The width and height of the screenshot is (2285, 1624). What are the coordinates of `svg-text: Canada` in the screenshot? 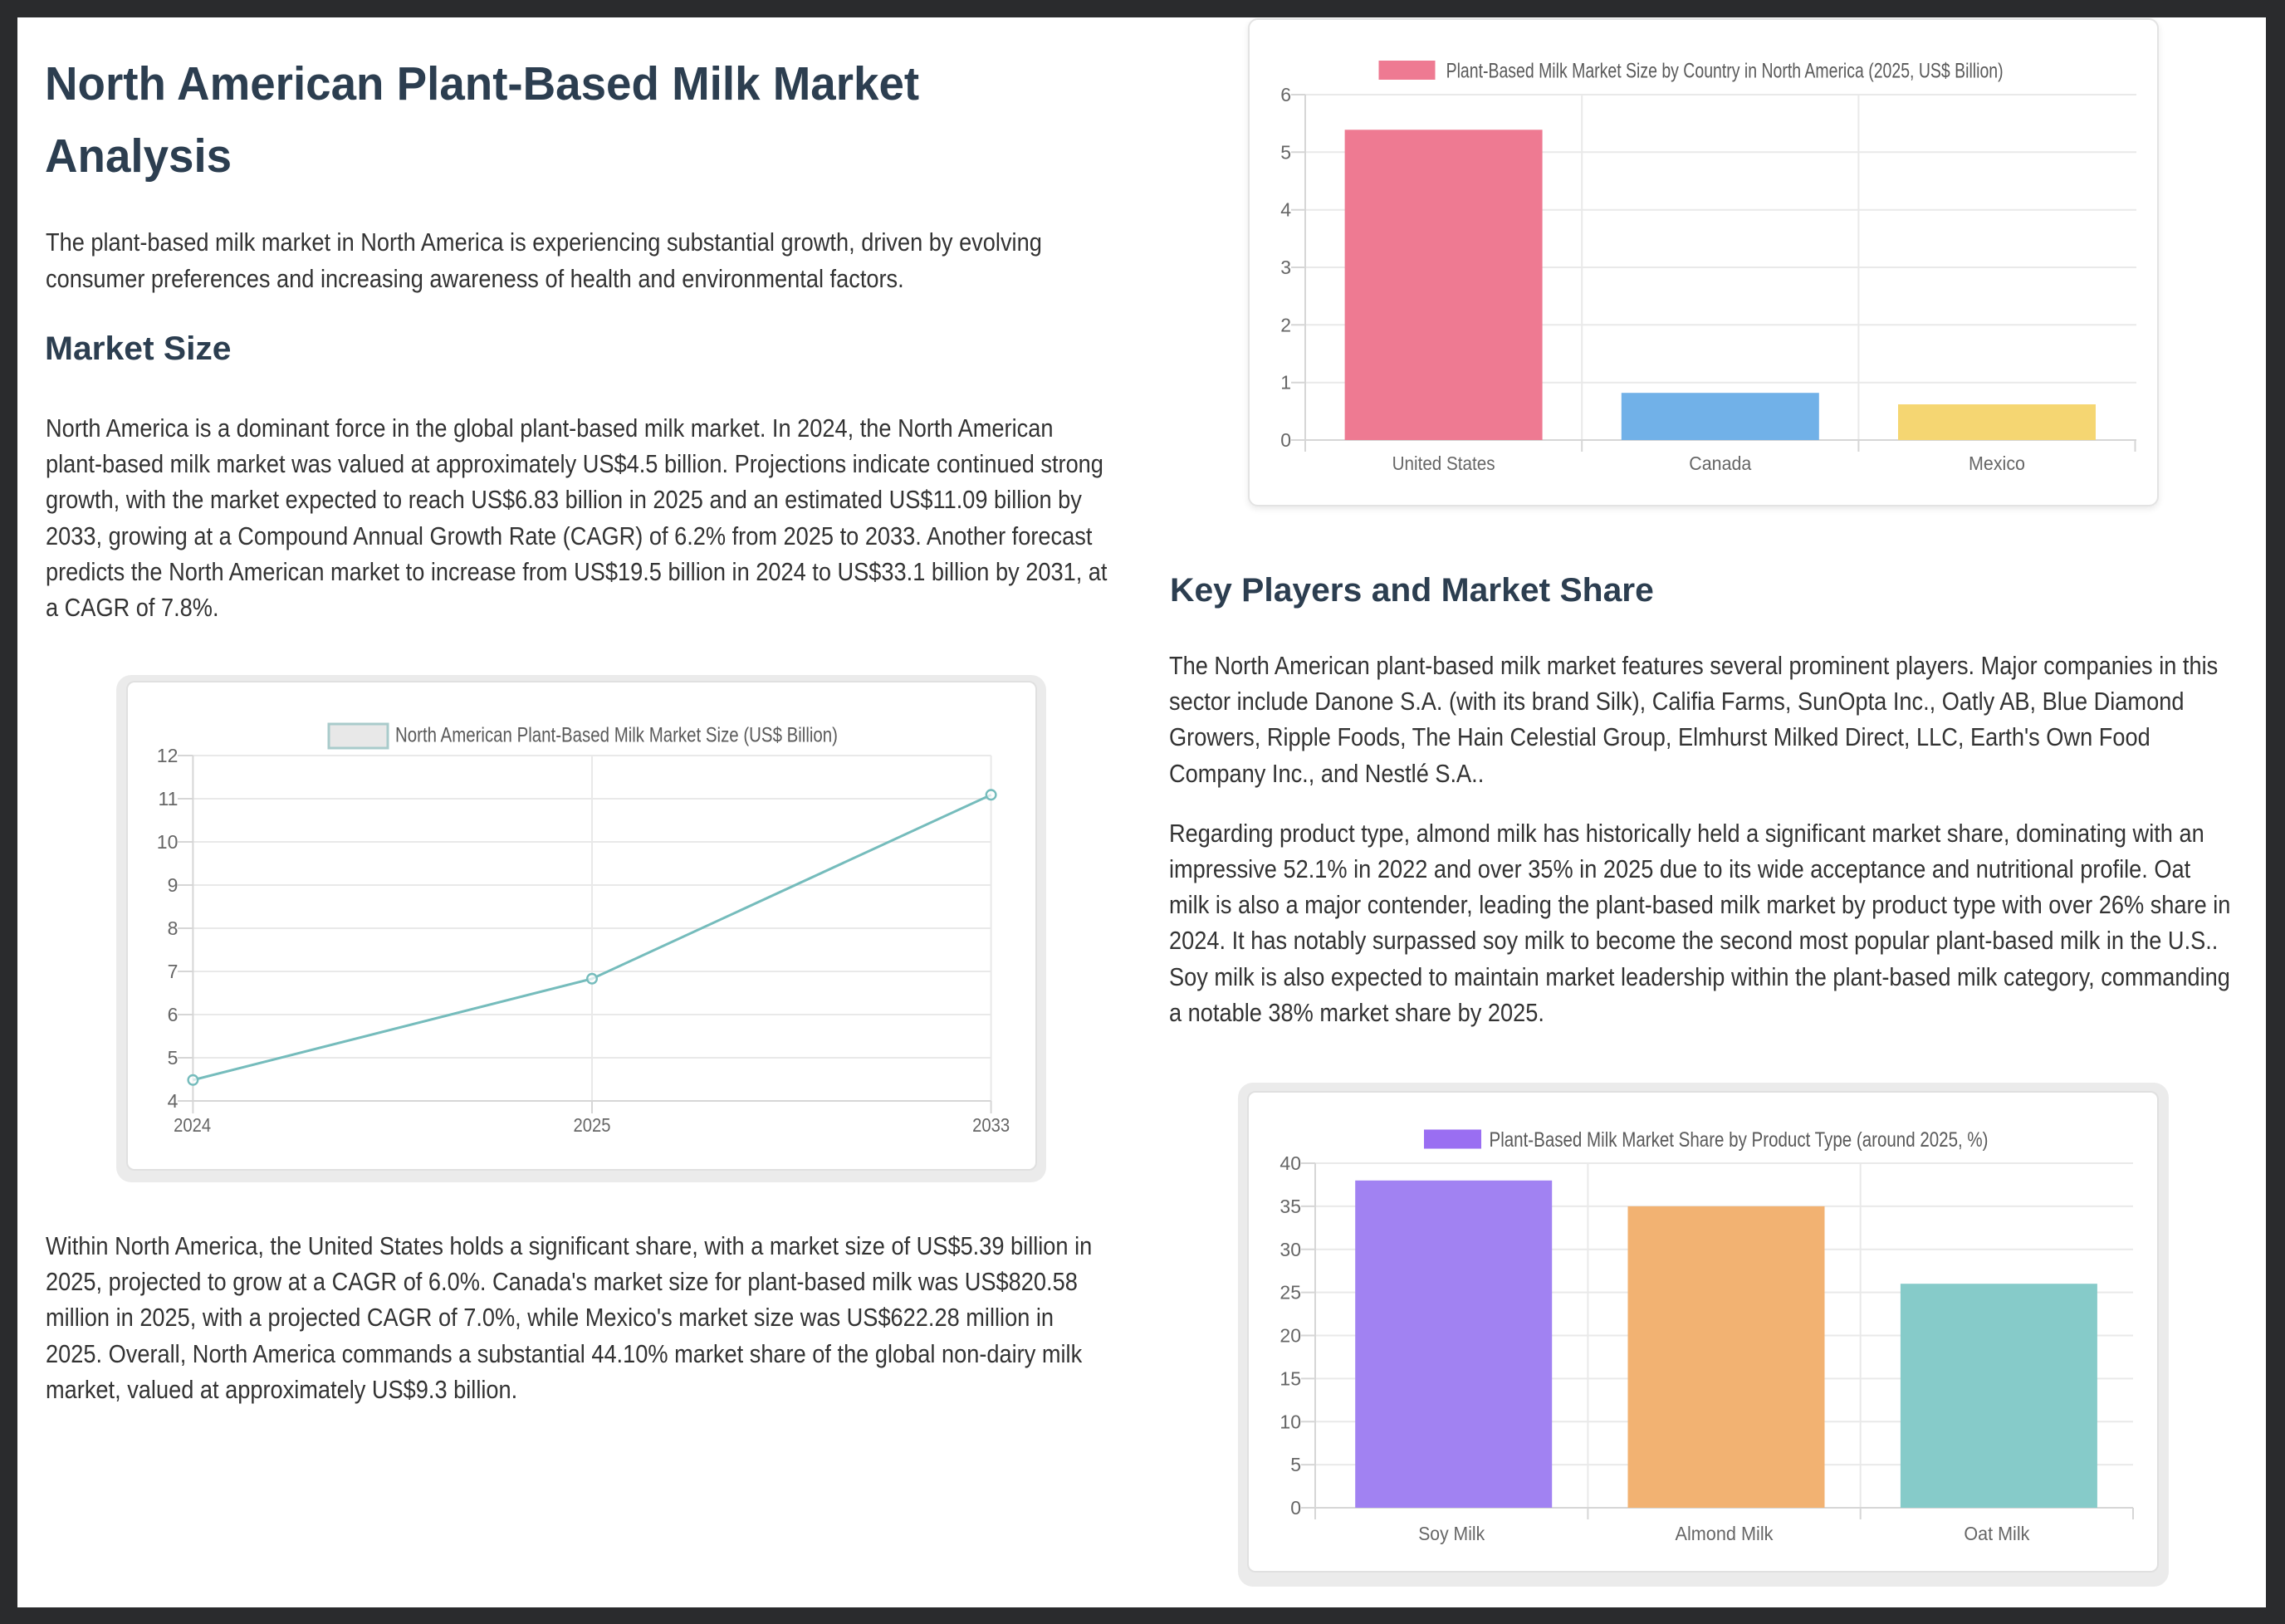 It's located at (1720, 463).